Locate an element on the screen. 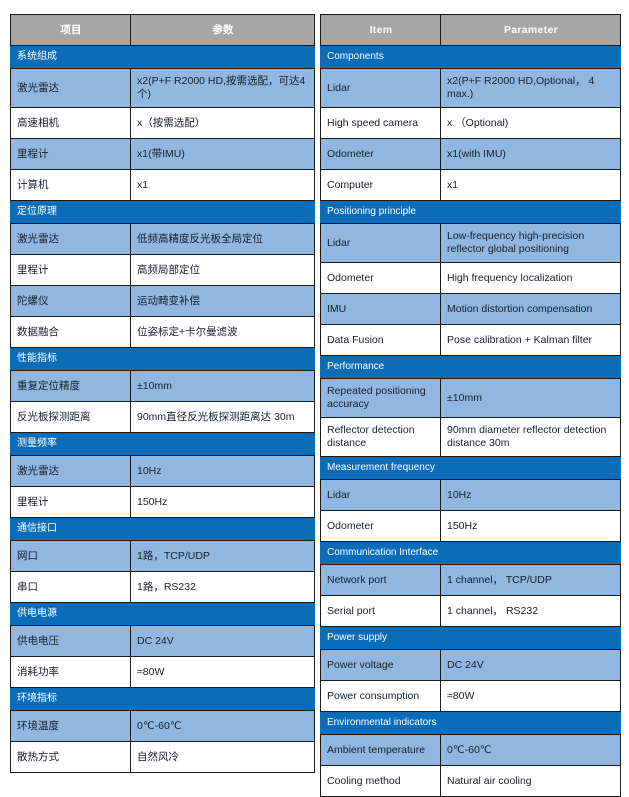  cell-parameter: 1 channel， TCP/UDP is located at coordinates (530, 580).